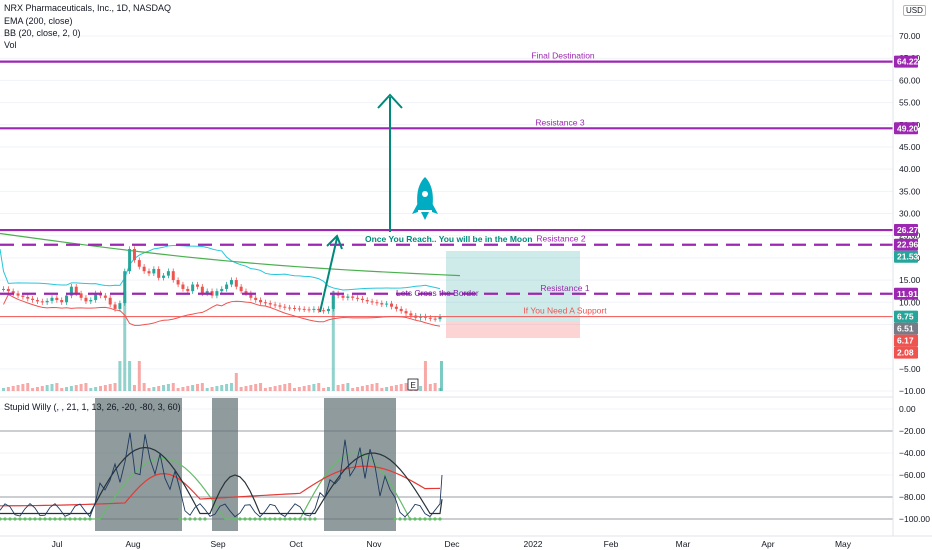 Image resolution: width=932 pixels, height=550 pixels. What do you see at coordinates (221, 519) in the screenshot?
I see `indicator-dots` at bounding box center [221, 519].